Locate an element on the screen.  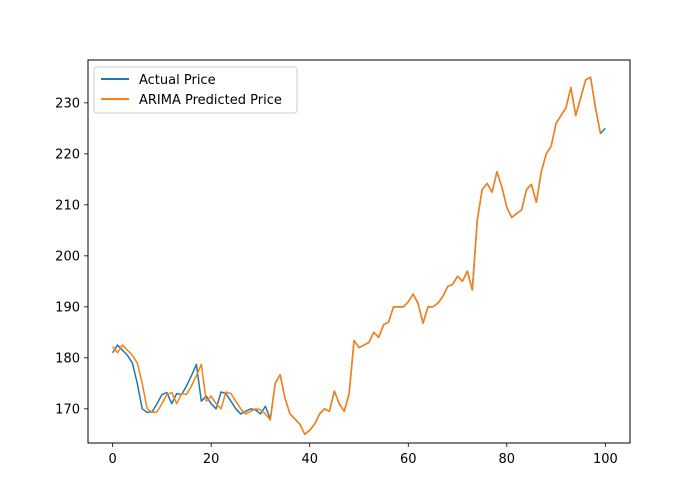
x-tick-label: 40 is located at coordinates (309, 459).